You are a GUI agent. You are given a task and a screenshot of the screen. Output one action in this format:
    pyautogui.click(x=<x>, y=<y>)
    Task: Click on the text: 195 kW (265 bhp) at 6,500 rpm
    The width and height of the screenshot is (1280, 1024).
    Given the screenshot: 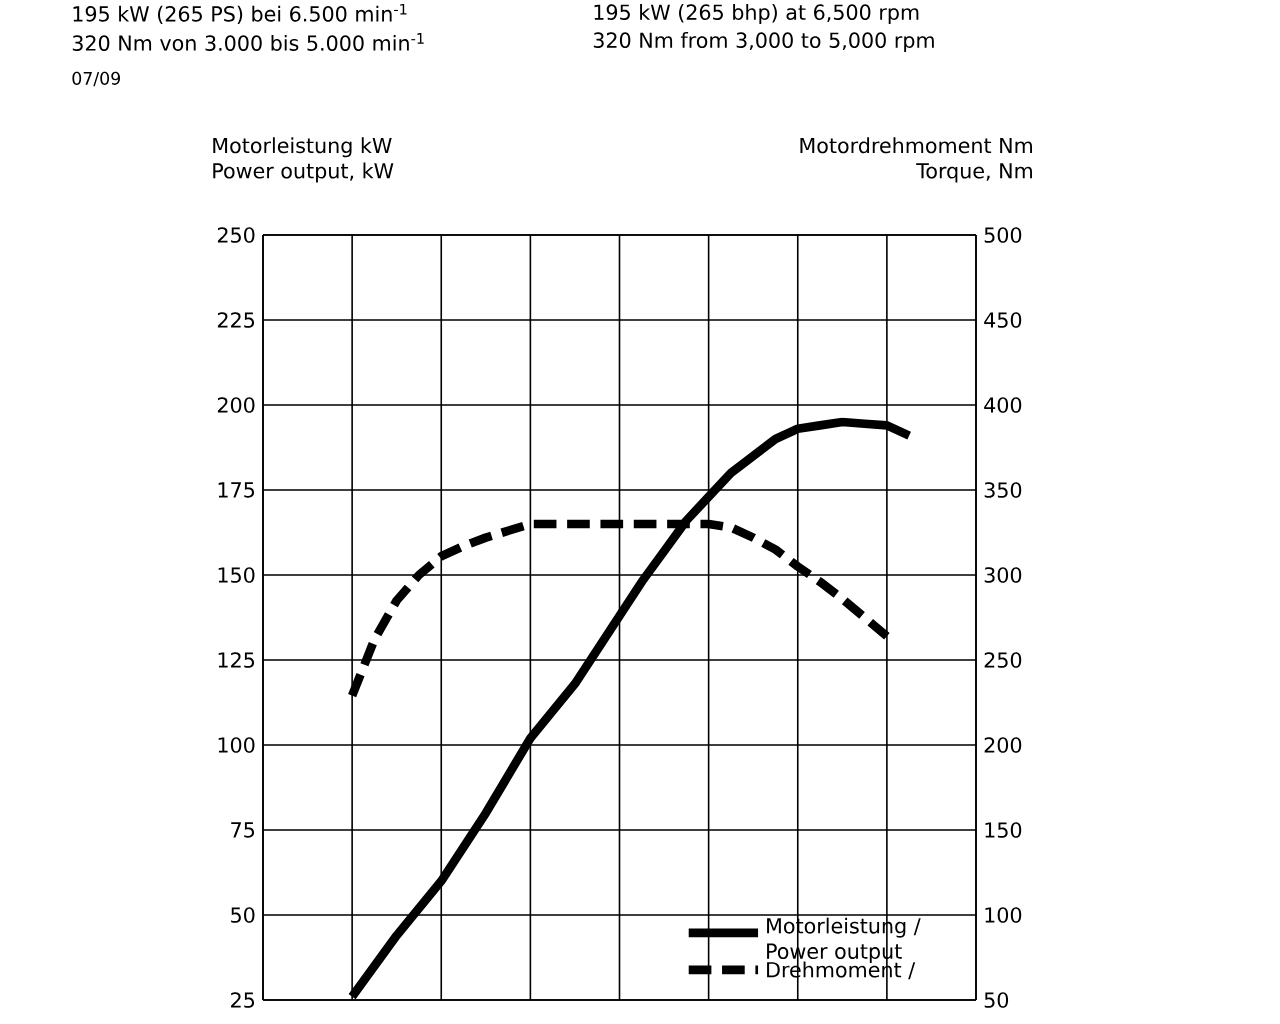 What is the action you would take?
    pyautogui.click(x=756, y=14)
    